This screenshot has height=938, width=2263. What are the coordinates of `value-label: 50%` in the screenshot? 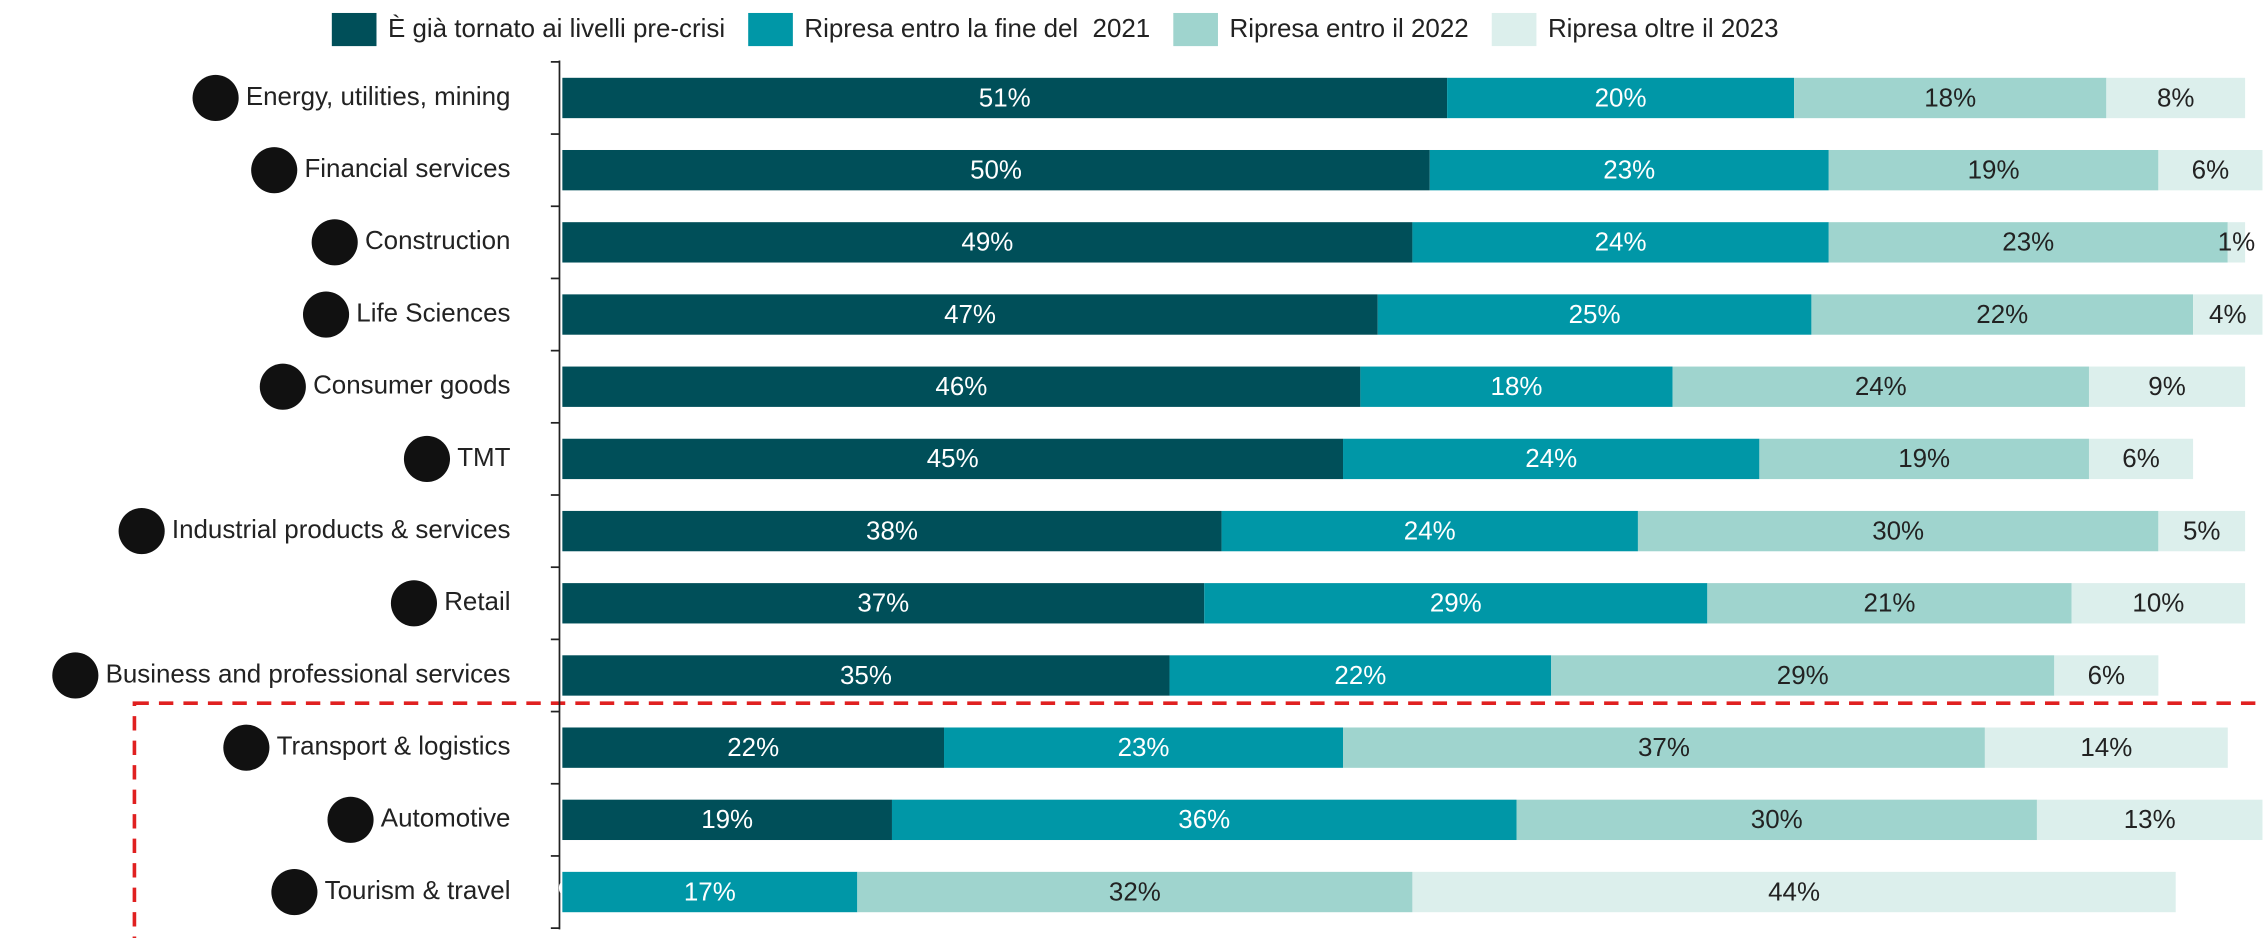 It's located at (996, 170).